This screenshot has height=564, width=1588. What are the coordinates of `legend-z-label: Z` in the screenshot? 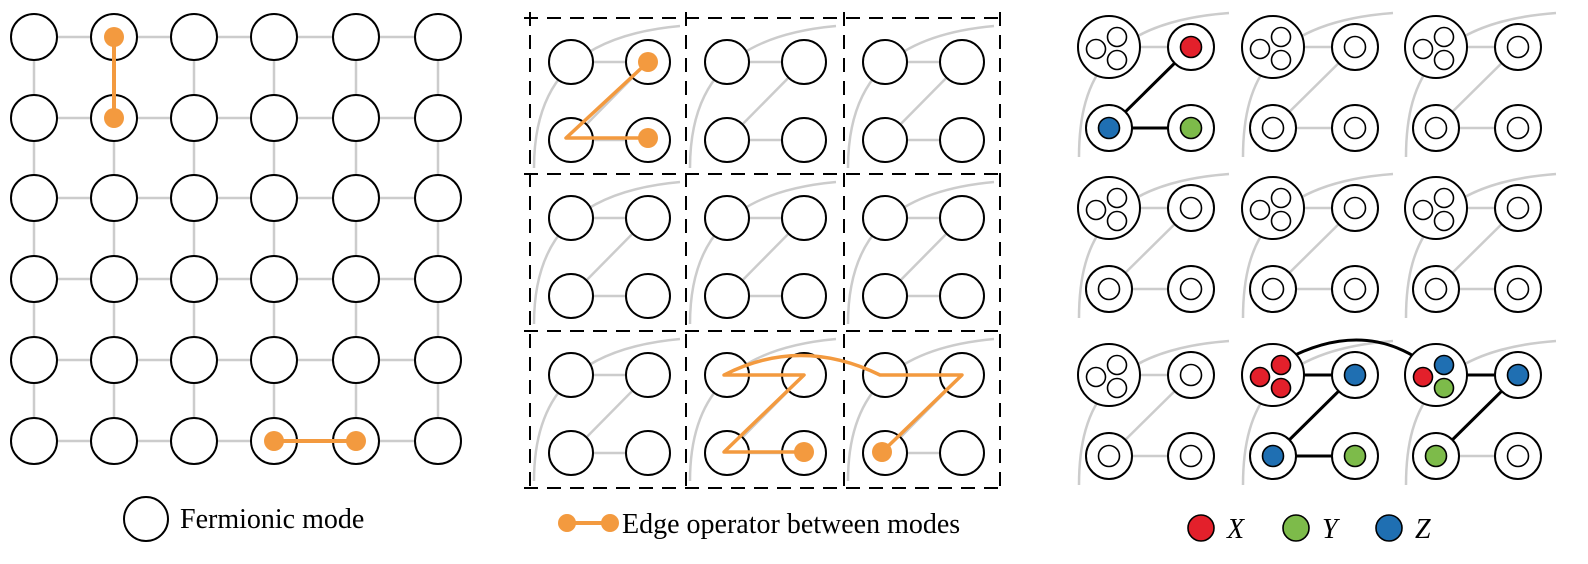 It's located at (1423, 529).